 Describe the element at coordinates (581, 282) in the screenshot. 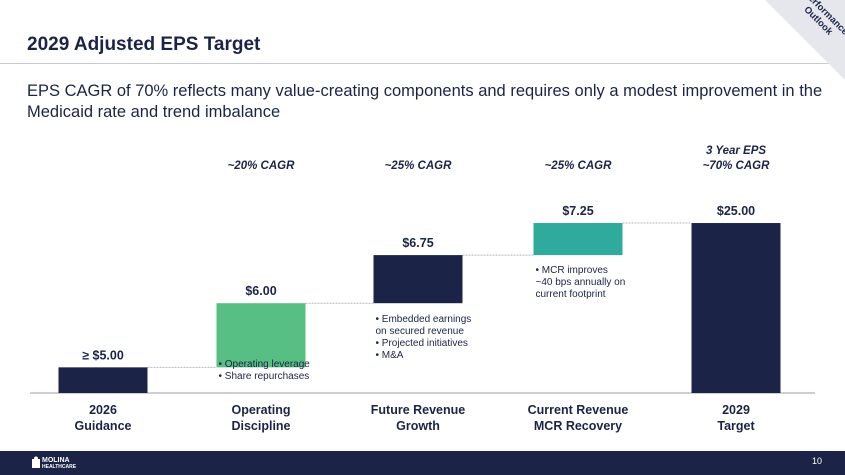

I see `driver-note: ~40 bps annually on` at that location.